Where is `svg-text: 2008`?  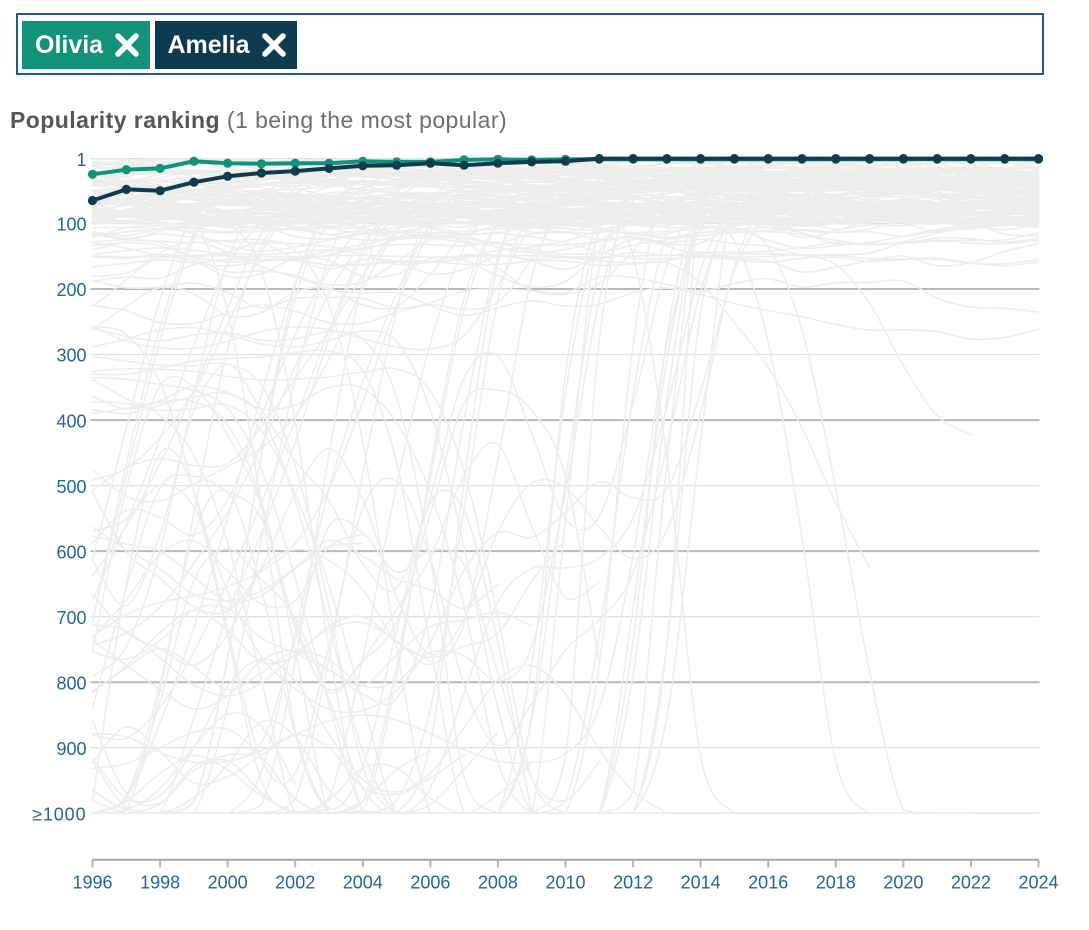 svg-text: 2008 is located at coordinates (498, 883).